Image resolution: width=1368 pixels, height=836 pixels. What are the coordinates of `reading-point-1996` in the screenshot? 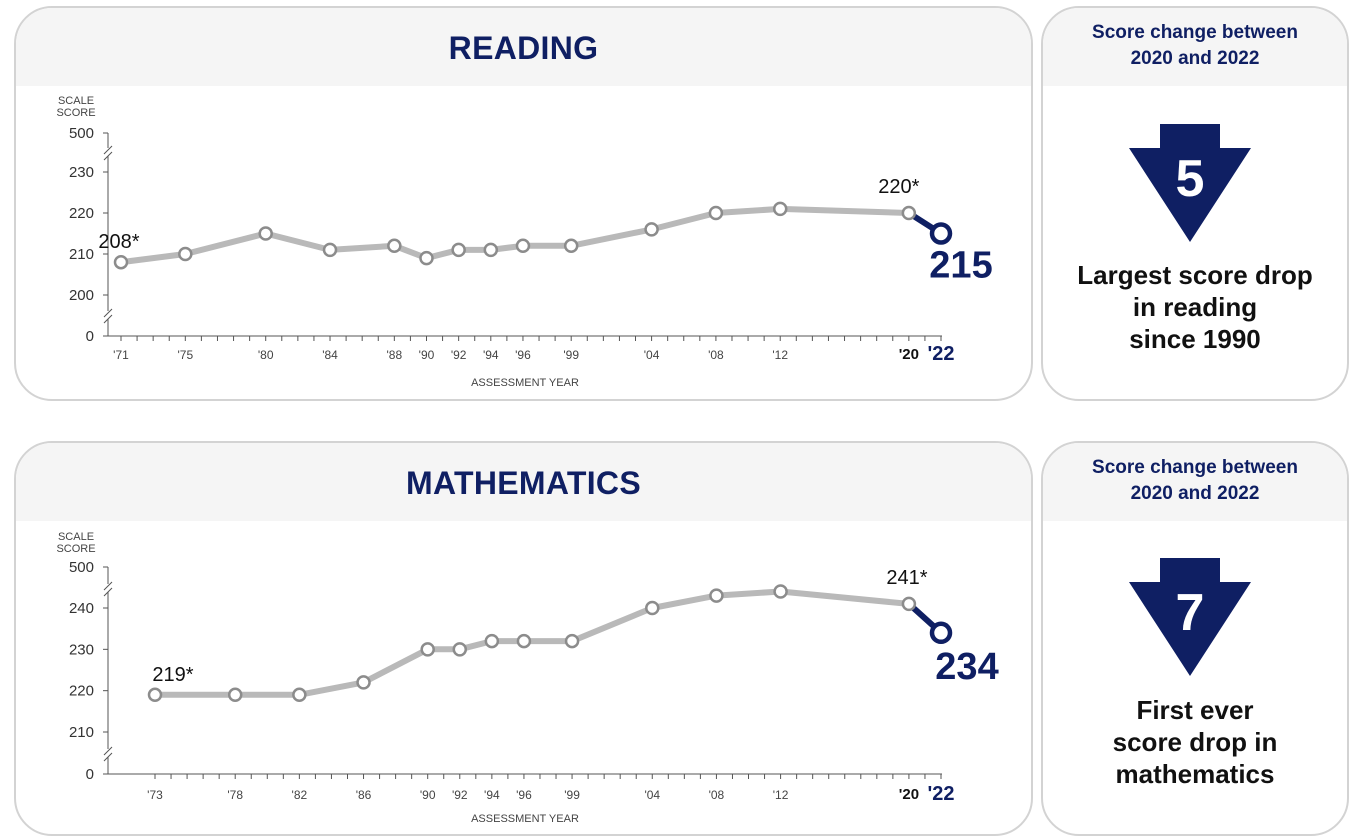 It's located at (523, 246).